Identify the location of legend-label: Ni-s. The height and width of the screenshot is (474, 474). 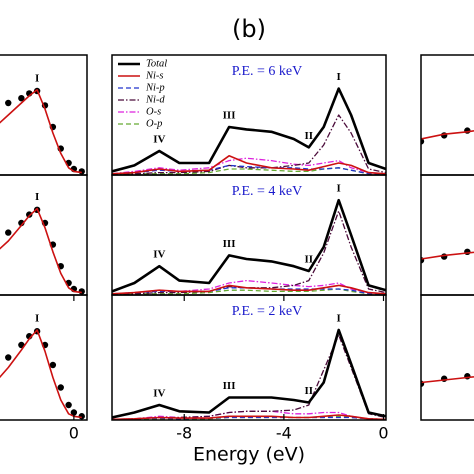
(154, 75).